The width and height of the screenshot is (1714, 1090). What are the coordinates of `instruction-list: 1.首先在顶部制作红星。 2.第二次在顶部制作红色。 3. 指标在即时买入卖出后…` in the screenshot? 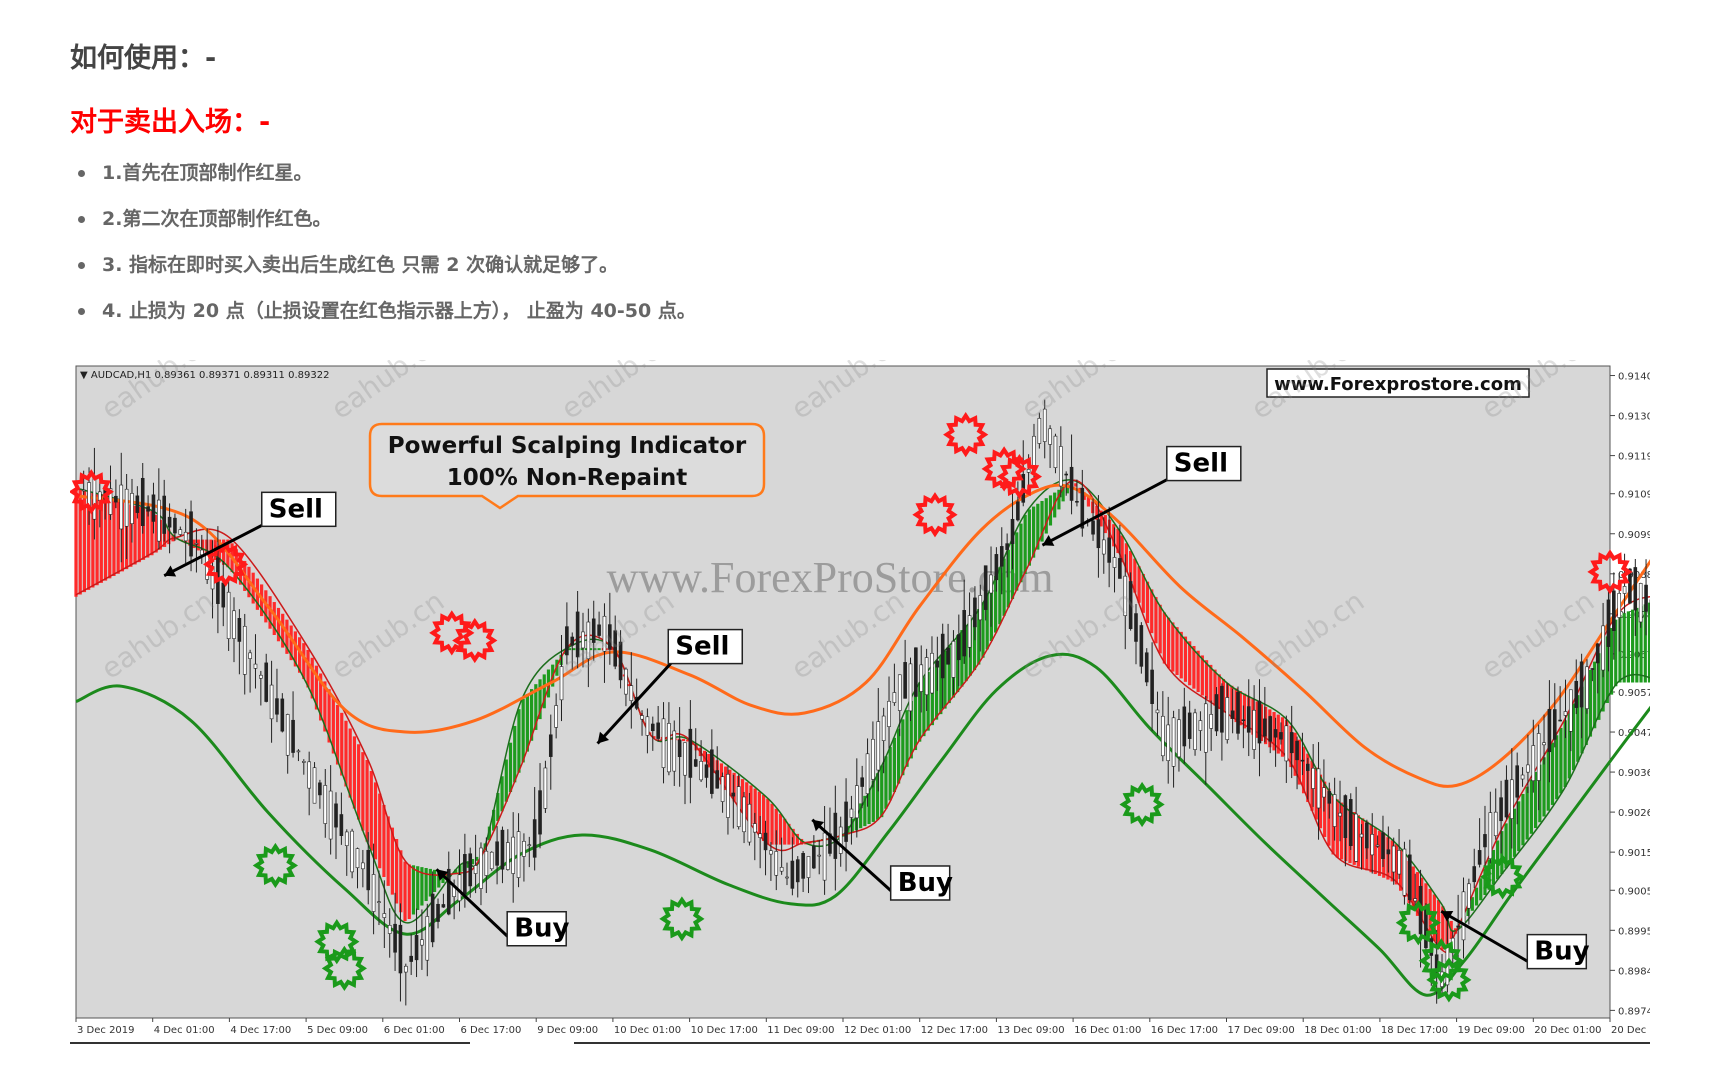 It's located at (387, 252).